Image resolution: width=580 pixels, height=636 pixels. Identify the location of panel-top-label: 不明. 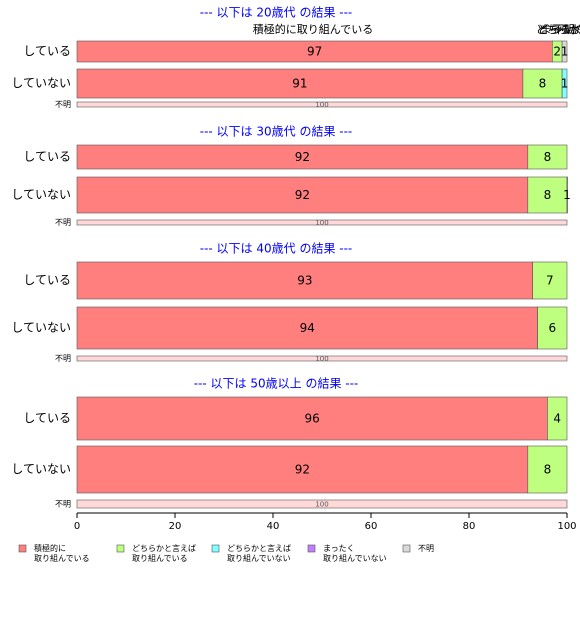
(564, 29).